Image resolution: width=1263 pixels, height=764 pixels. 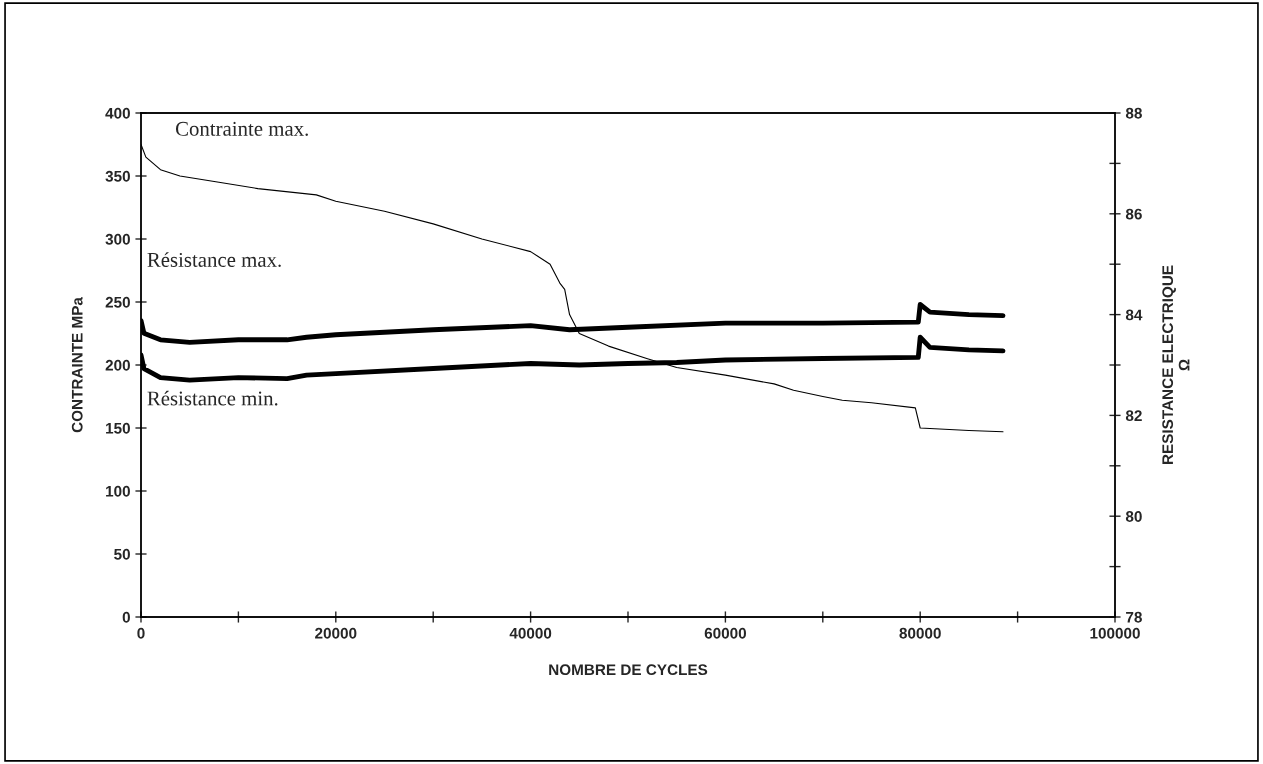 What do you see at coordinates (1134, 617) in the screenshot?
I see `y2-tick-label: 78` at bounding box center [1134, 617].